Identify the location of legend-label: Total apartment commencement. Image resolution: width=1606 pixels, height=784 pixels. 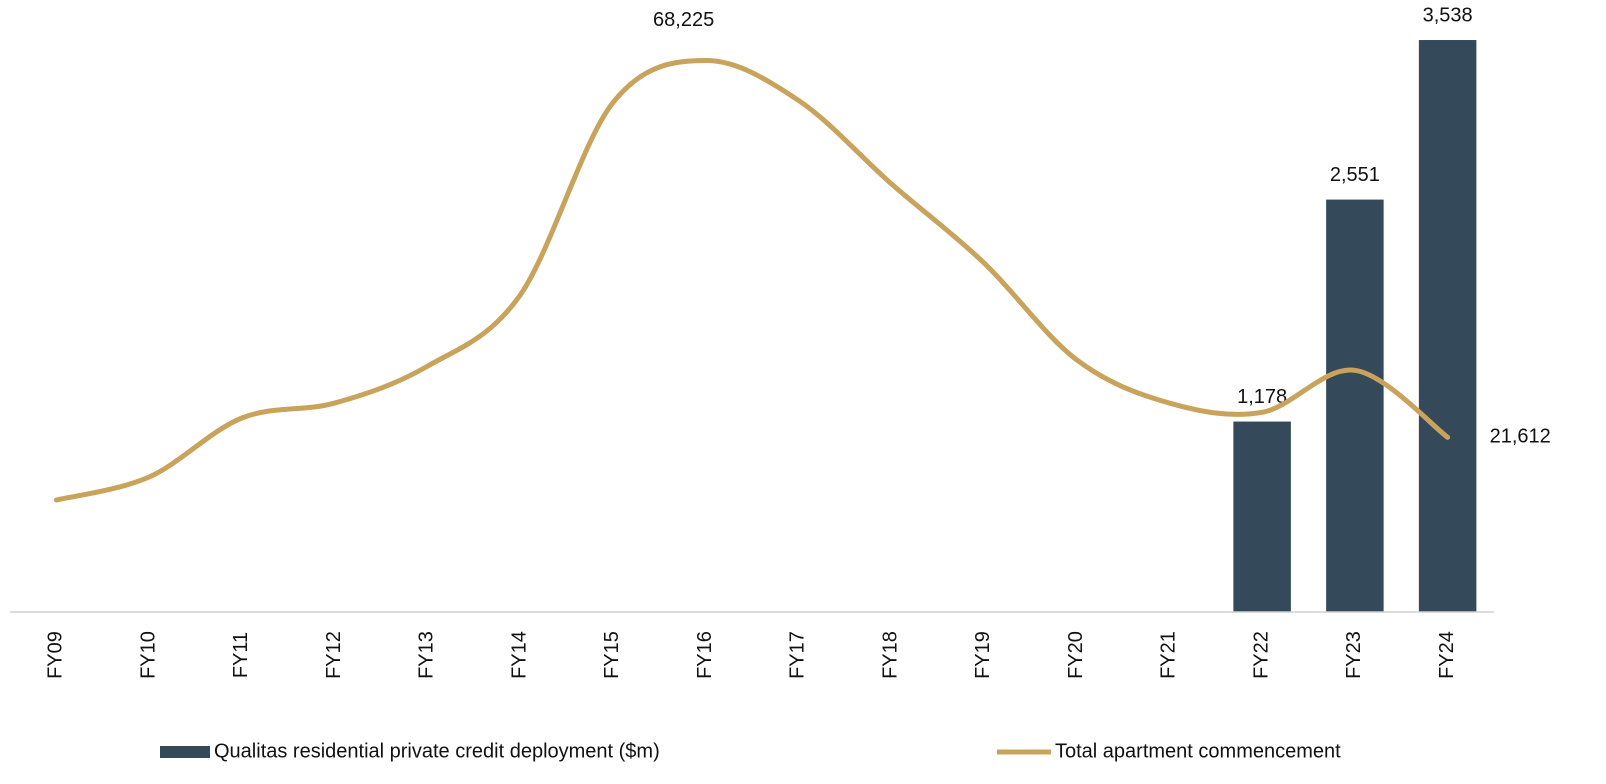
(1198, 751).